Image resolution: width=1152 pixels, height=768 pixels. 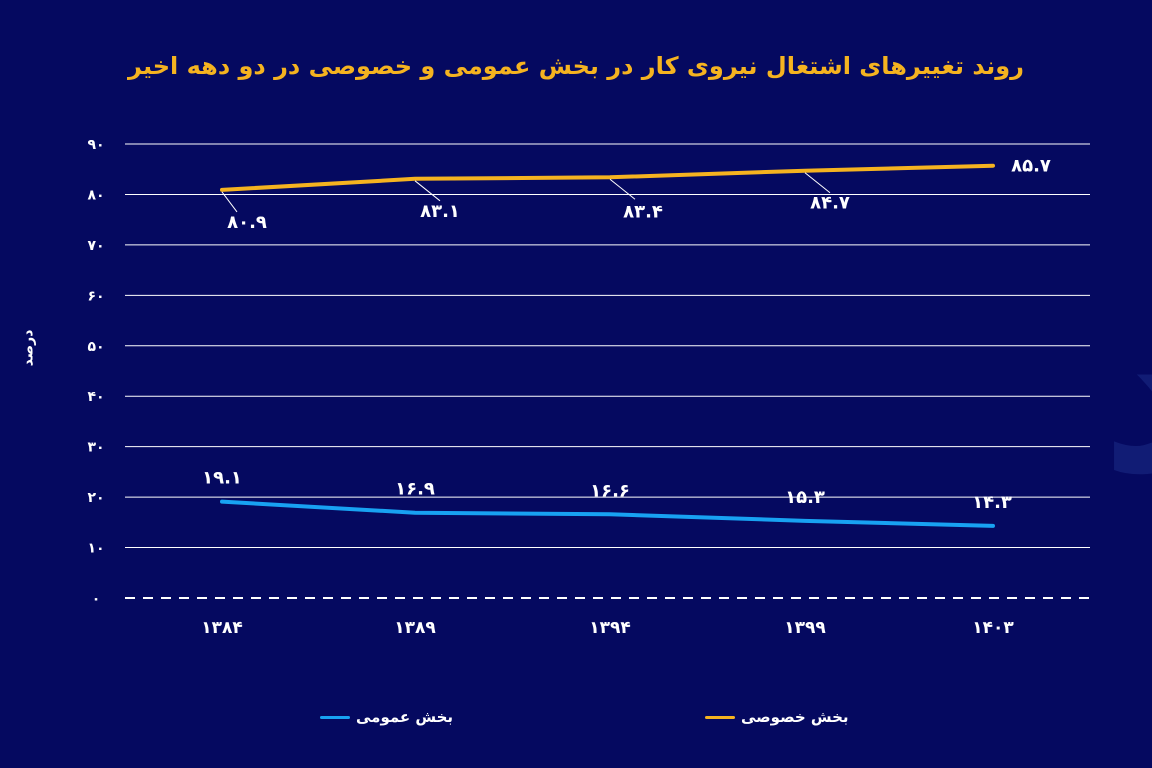 What do you see at coordinates (610, 628) in the screenshot?
I see `x-tick-label: ۱۳۹۴` at bounding box center [610, 628].